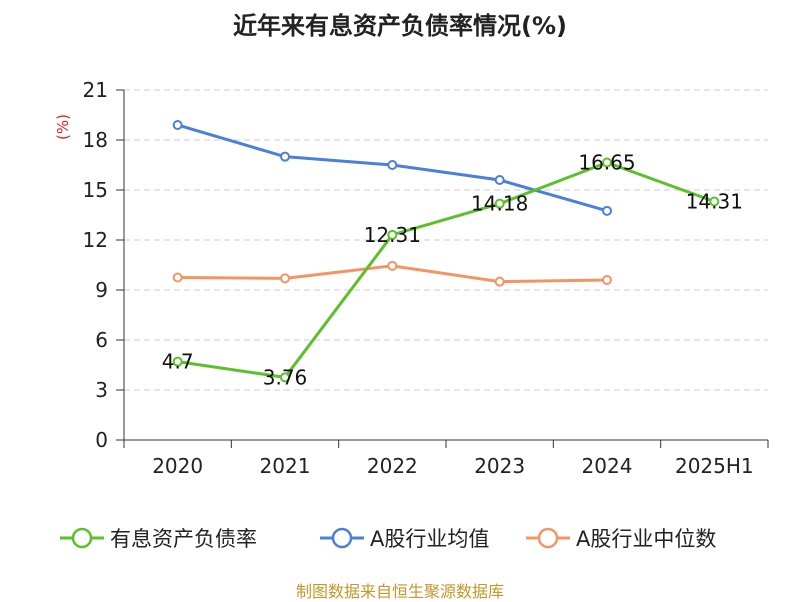 The height and width of the screenshot is (602, 800). What do you see at coordinates (399, 591) in the screenshot?
I see `source-footer: 制图数据来自恒生聚源数据库` at bounding box center [399, 591].